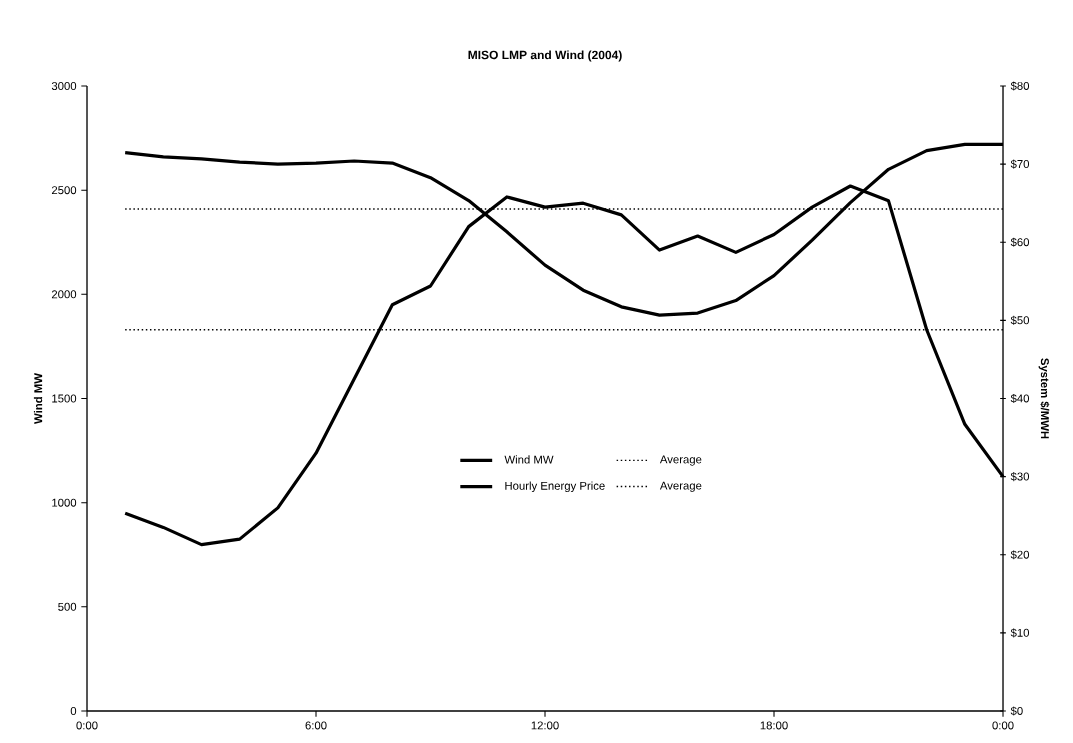  Describe the element at coordinates (1020, 86) in the screenshot. I see `y2-tick-label: $80` at that location.